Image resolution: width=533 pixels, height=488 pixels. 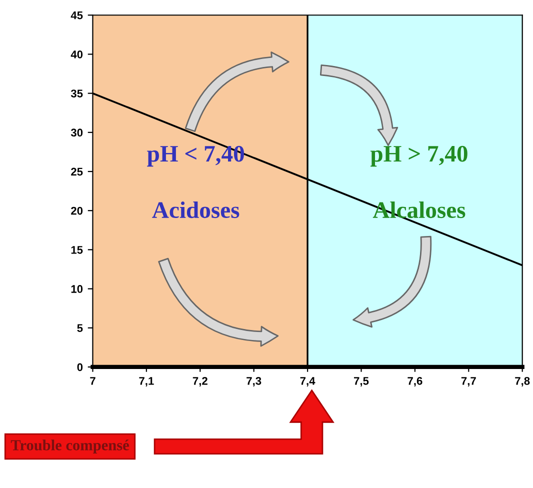 I want to click on x-tick-label: 7,7, so click(x=468, y=381).